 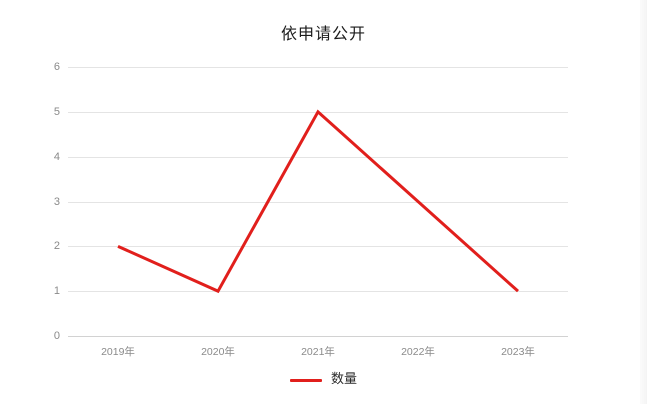 I want to click on y-axis-tick-label: 4, so click(x=56, y=156).